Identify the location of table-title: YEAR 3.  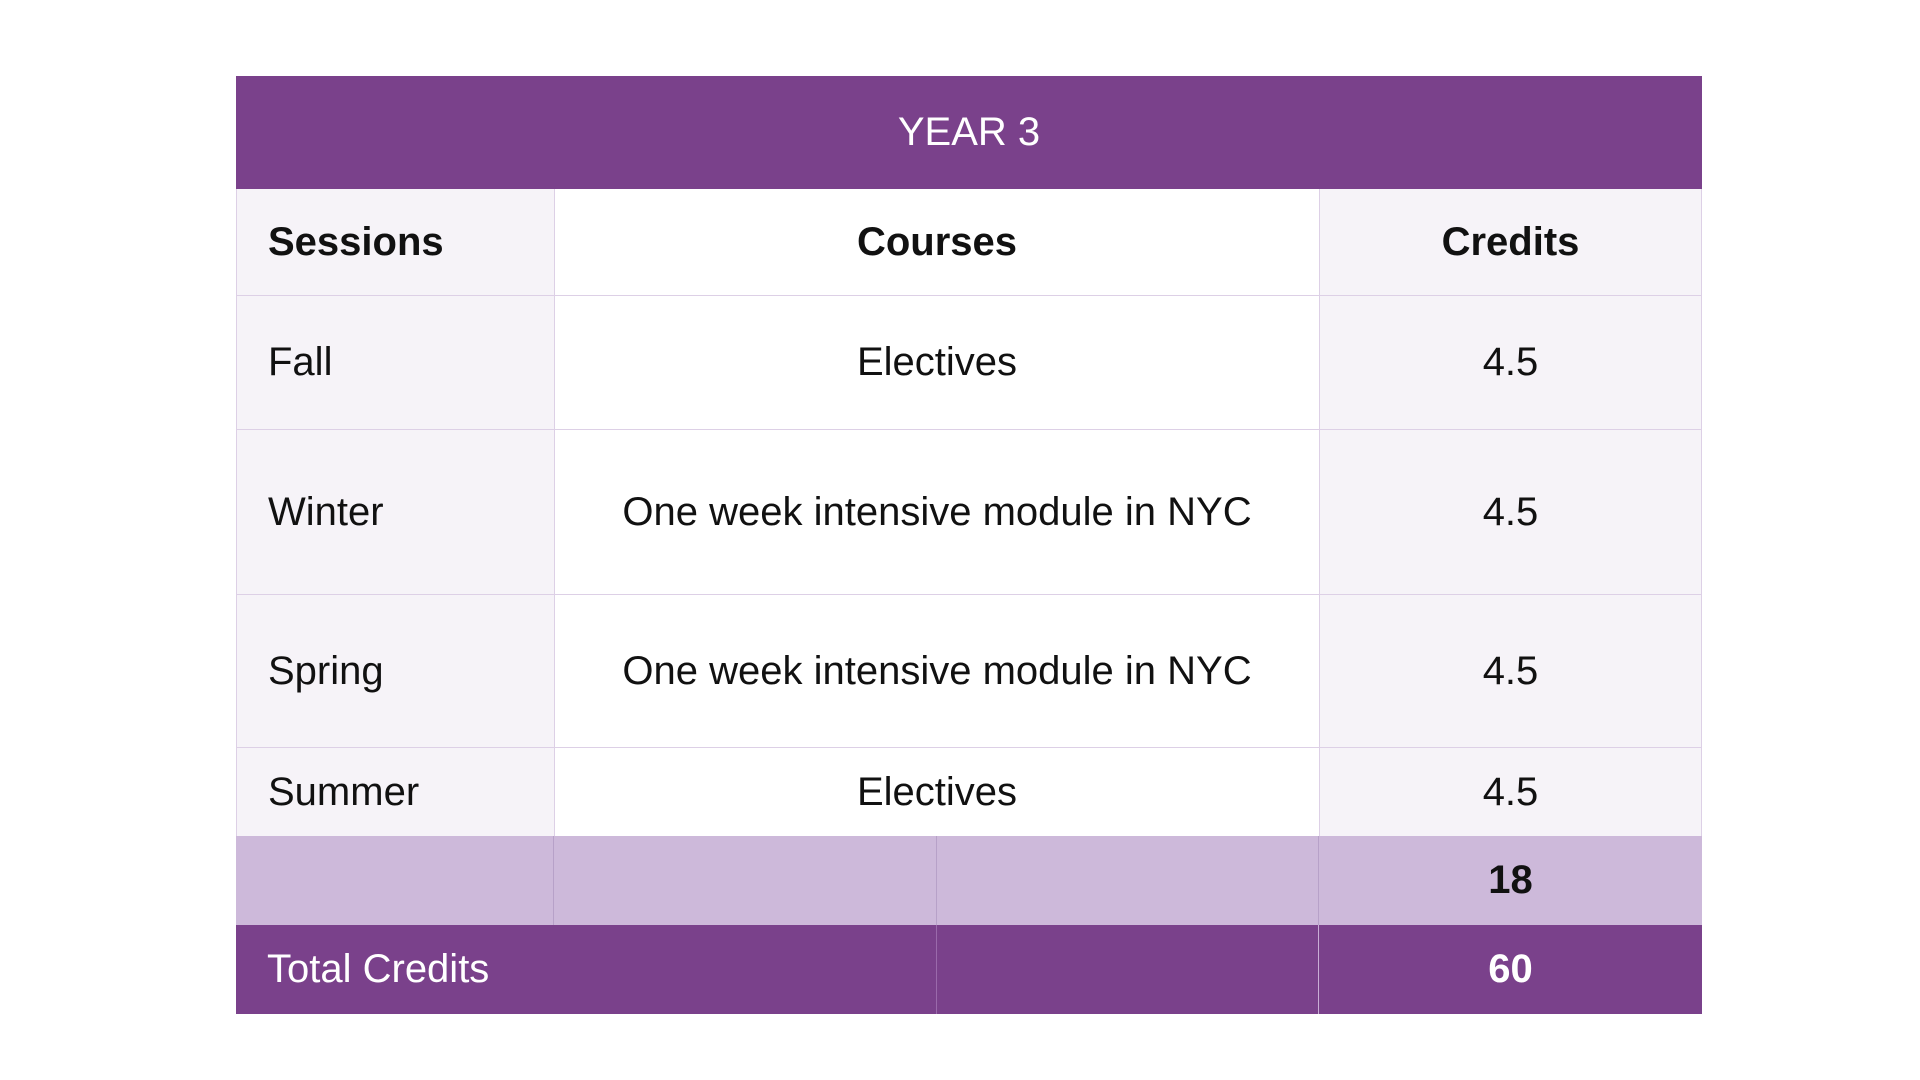
(969, 132).